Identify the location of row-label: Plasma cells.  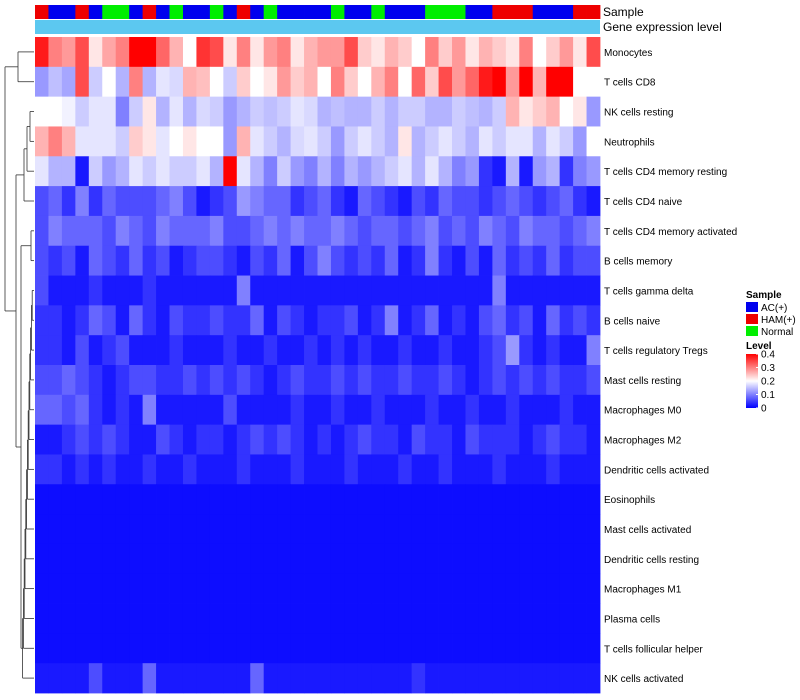
(632, 619).